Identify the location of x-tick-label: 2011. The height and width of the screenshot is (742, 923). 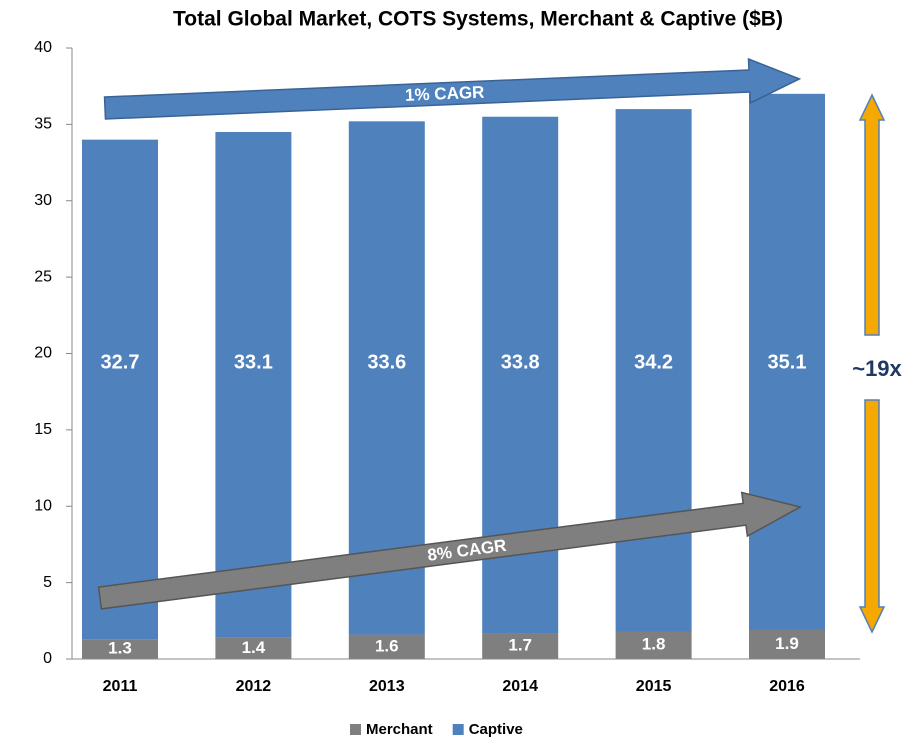
(120, 686).